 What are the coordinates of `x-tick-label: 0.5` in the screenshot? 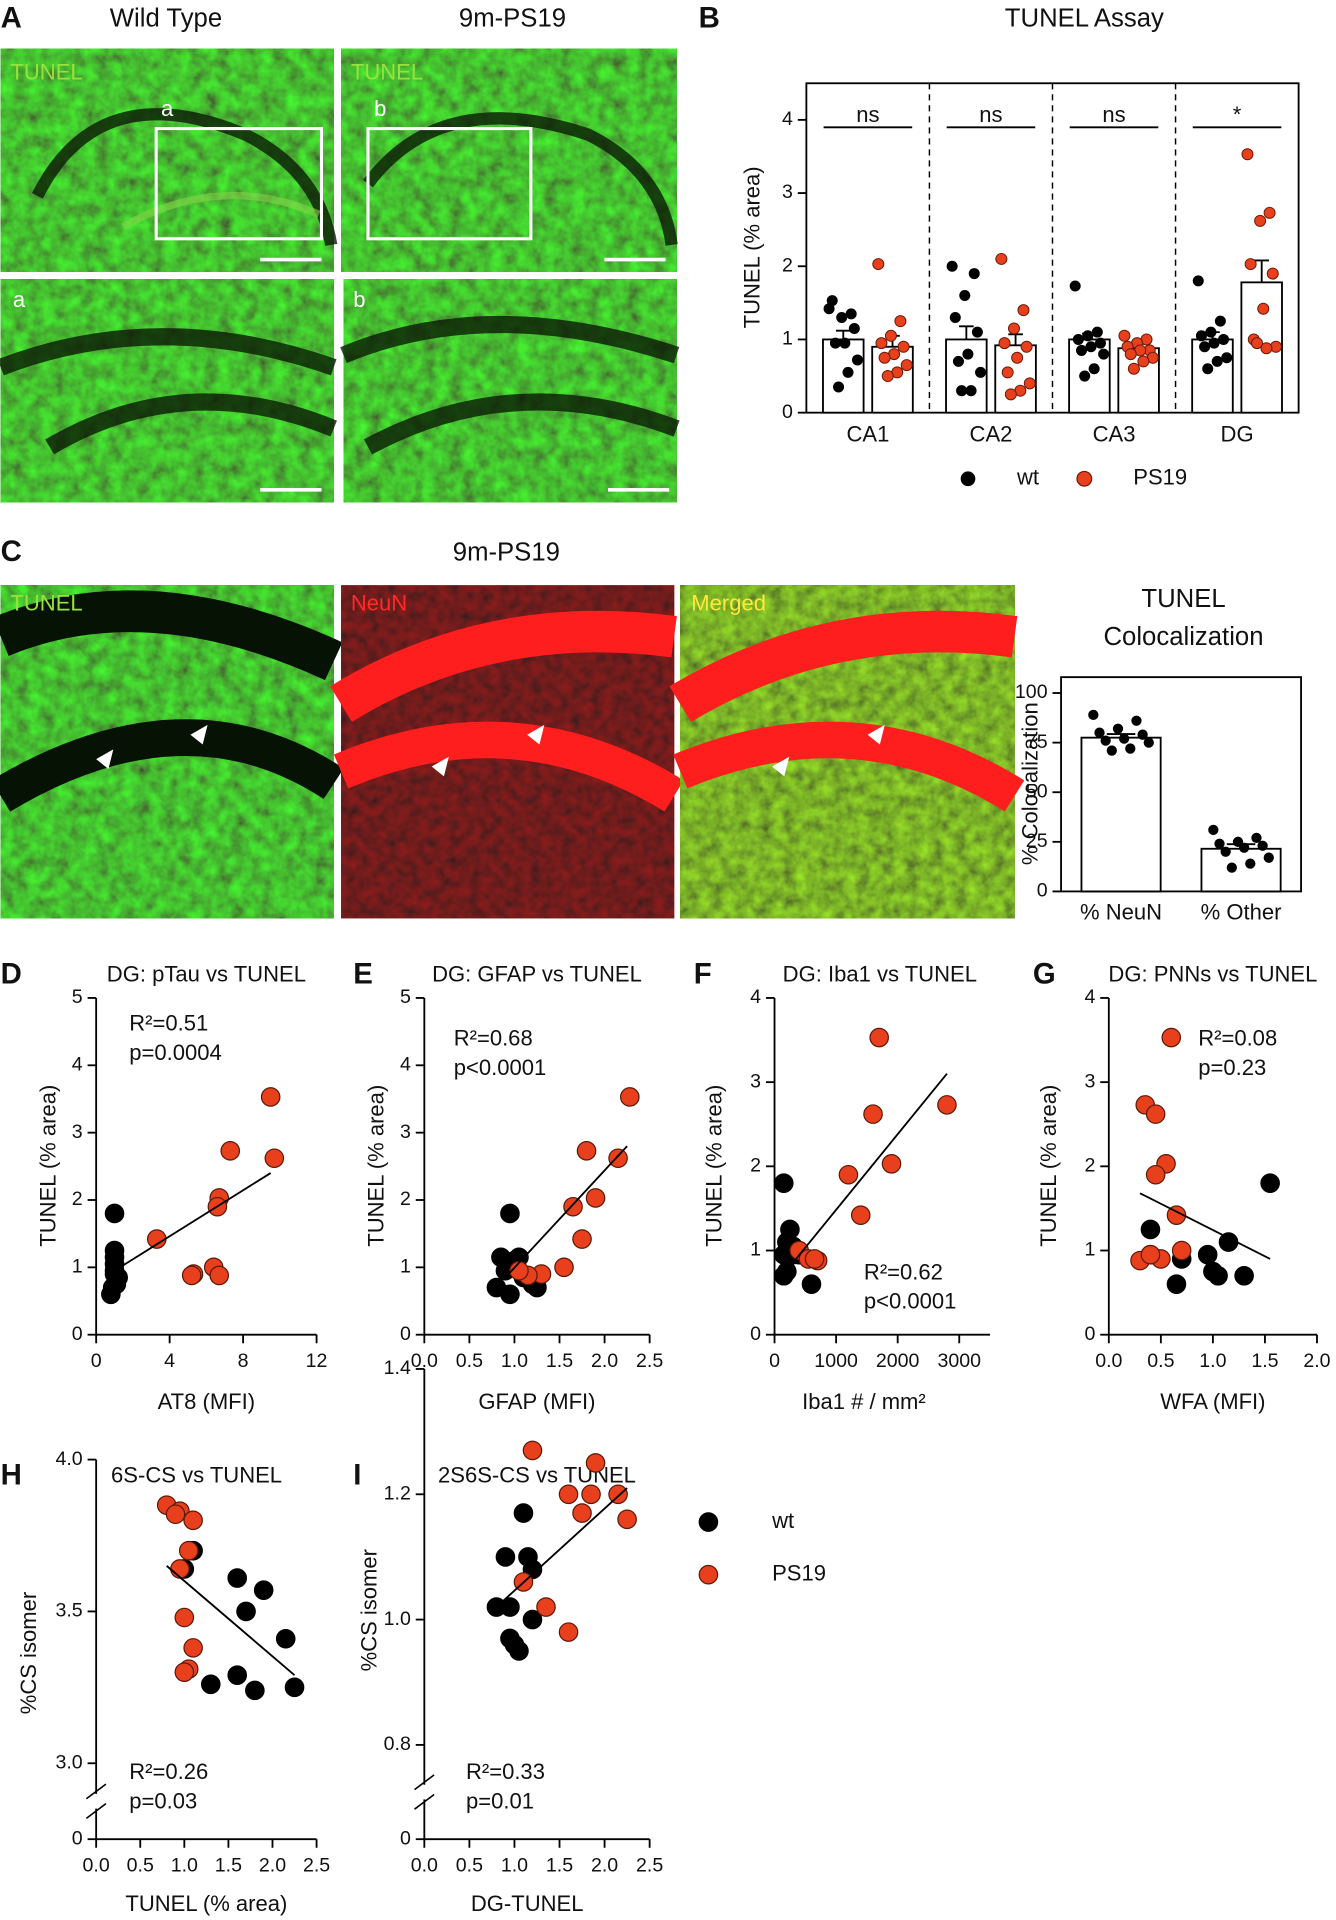 It's located at (469, 1865).